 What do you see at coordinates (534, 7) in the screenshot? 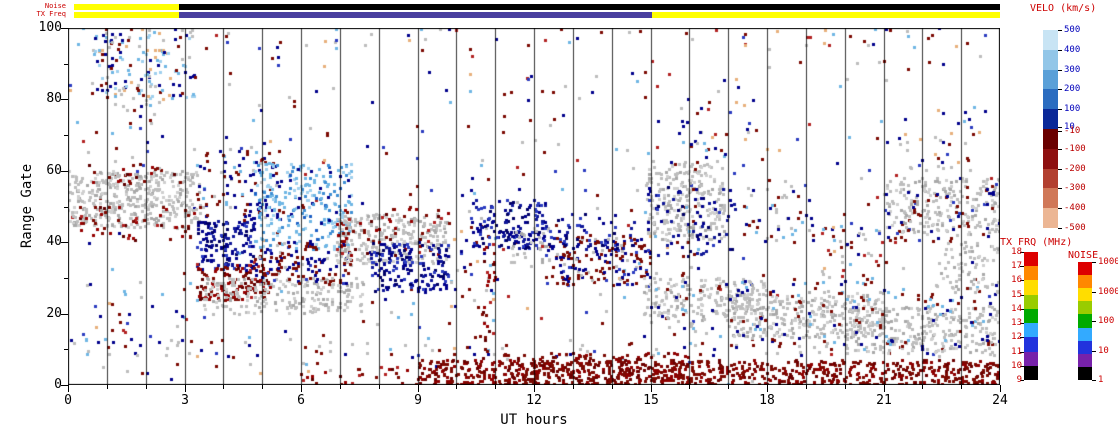
I see `noise-strip` at bounding box center [534, 7].